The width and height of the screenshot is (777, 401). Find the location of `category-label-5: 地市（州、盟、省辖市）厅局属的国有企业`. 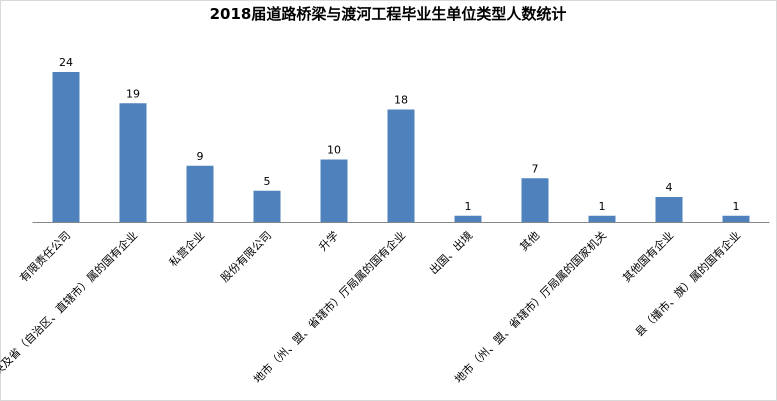

category-label-5: 地市（州、盟、省辖市）厅局属的国有企业 is located at coordinates (329, 307).